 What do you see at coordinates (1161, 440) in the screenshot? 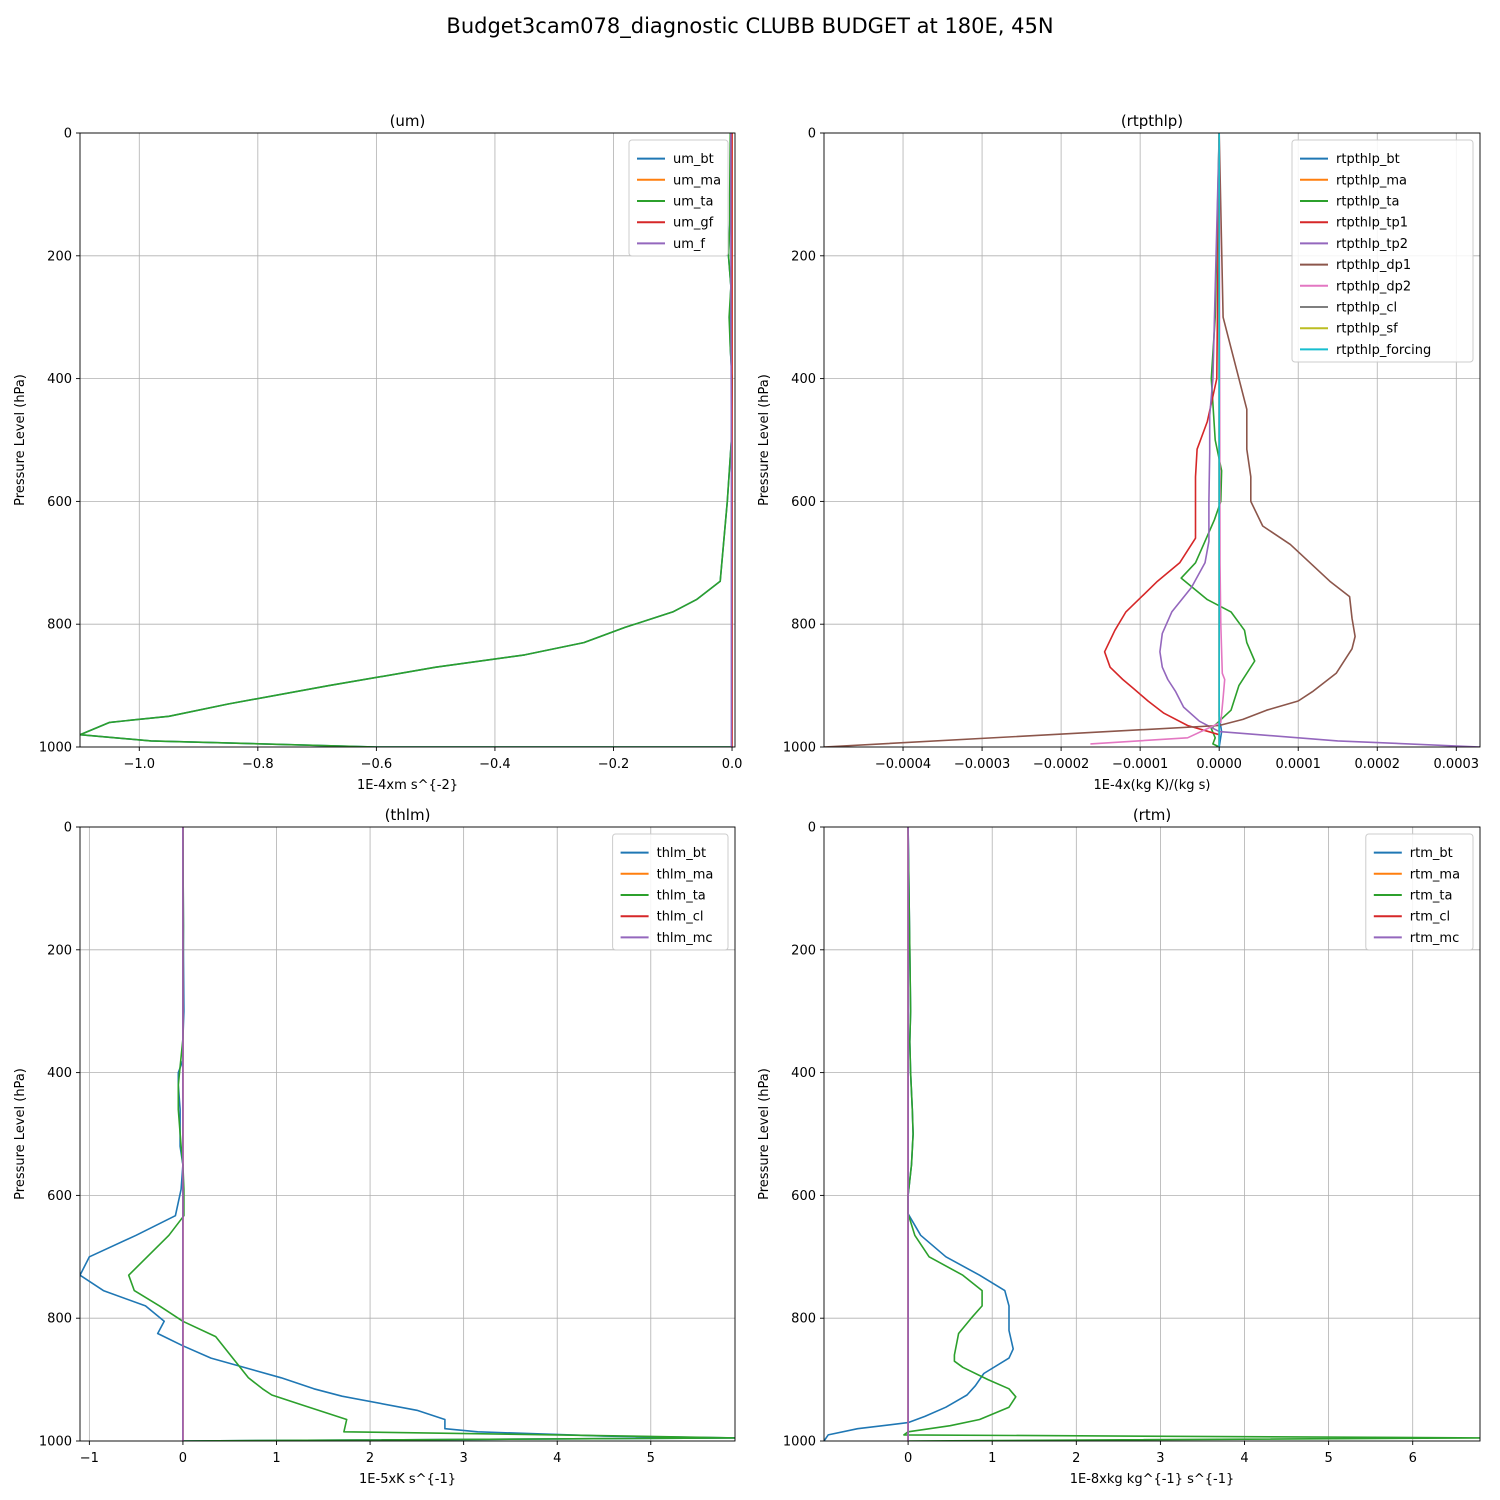
I see `series-line-rtpthlp_tp1` at bounding box center [1161, 440].